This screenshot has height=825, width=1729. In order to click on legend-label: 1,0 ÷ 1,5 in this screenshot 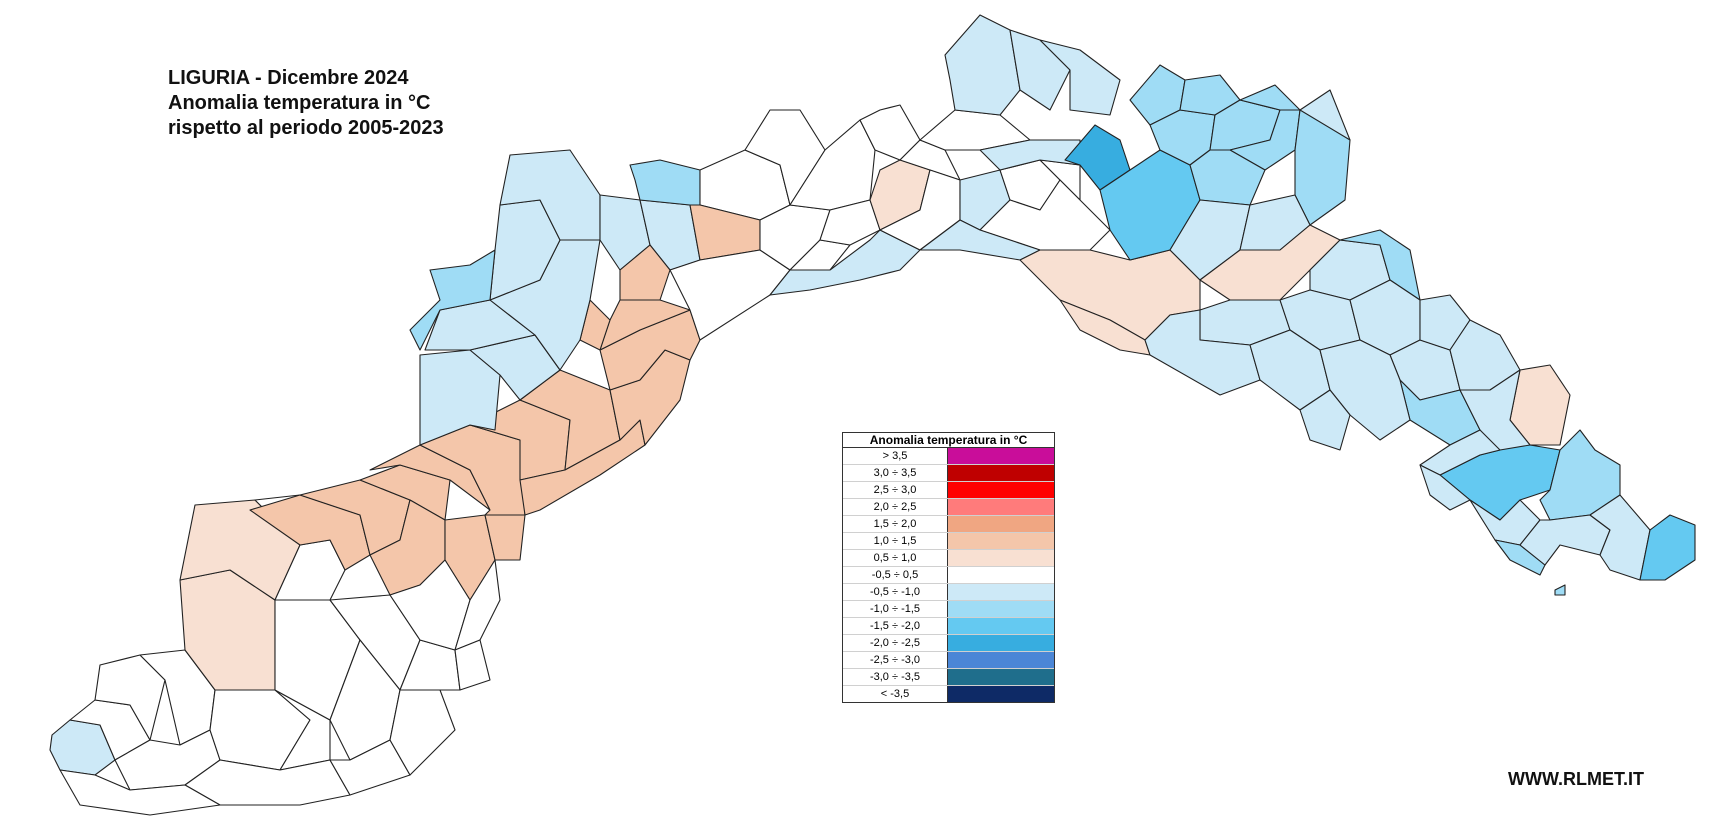, I will do `click(895, 541)`.